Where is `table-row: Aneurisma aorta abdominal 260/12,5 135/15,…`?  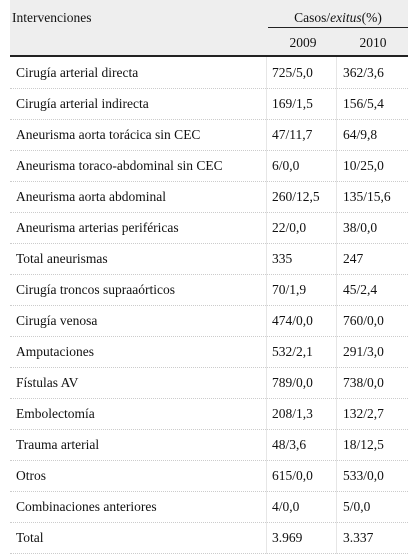
table-row: Aneurisma aorta abdominal 260/12,5 135/15,… is located at coordinates (209, 197).